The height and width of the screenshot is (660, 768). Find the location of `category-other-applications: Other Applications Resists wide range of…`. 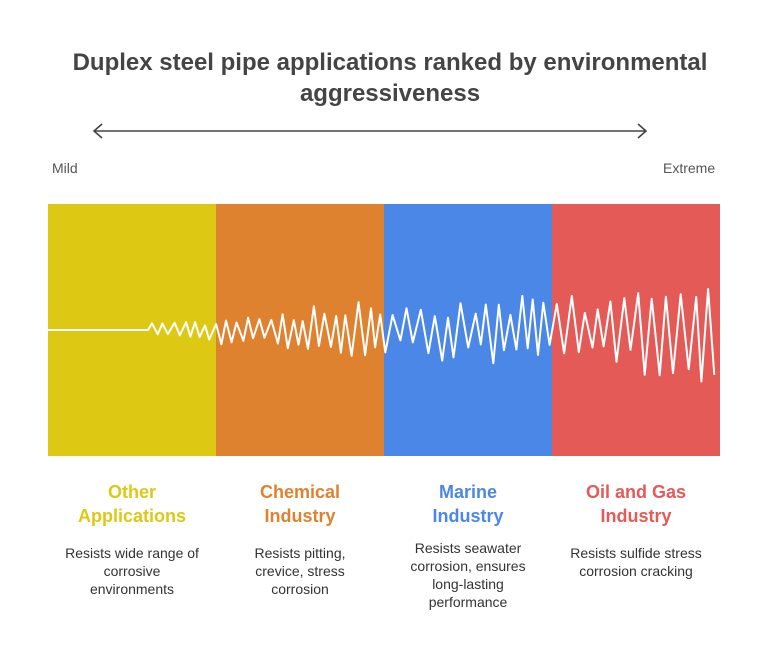

category-other-applications: Other Applications Resists wide range of… is located at coordinates (132, 539).